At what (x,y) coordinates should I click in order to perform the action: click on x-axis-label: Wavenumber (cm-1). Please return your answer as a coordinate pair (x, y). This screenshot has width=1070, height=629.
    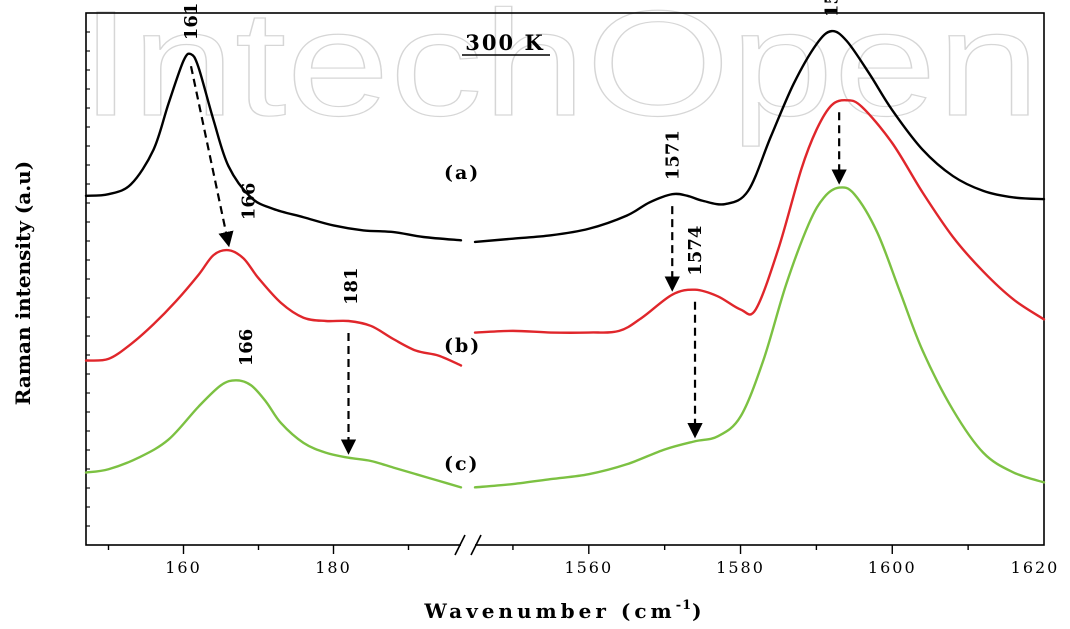
    Looking at the image, I should click on (564, 610).